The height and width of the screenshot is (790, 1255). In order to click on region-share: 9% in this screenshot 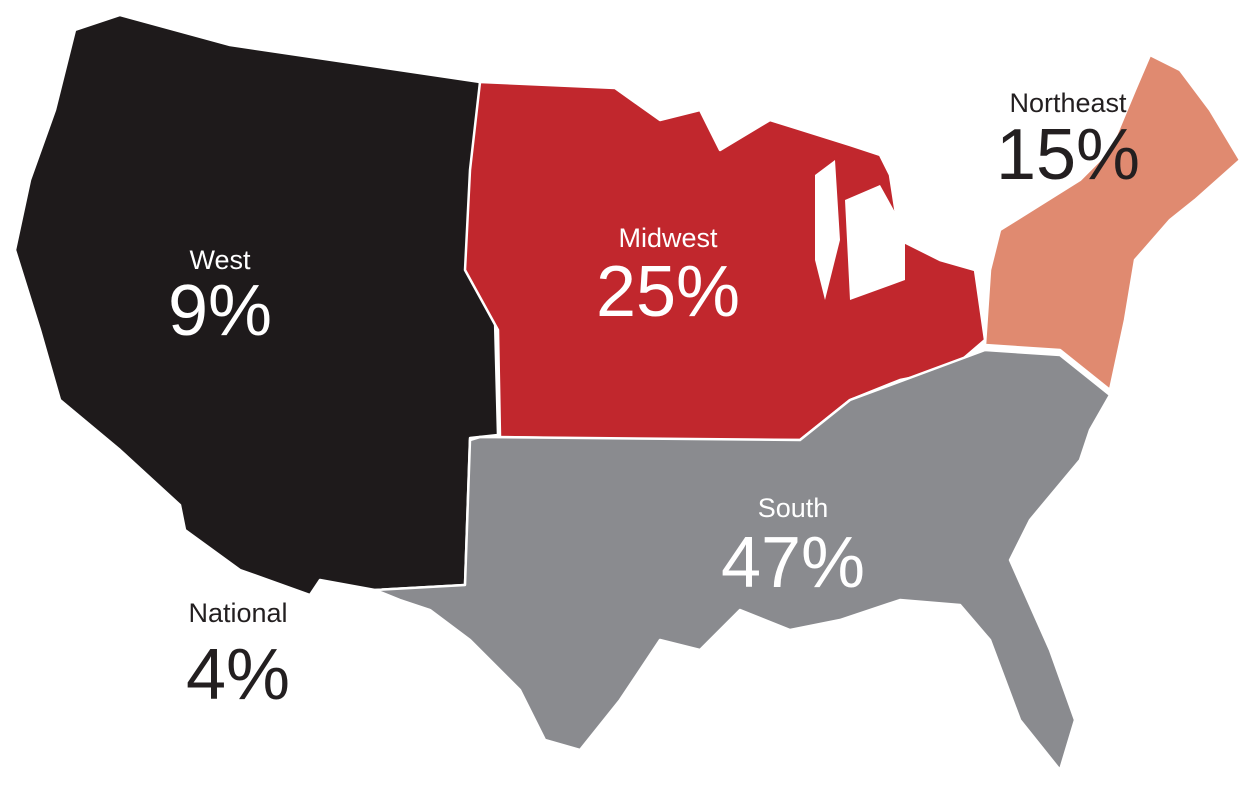, I will do `click(220, 311)`.